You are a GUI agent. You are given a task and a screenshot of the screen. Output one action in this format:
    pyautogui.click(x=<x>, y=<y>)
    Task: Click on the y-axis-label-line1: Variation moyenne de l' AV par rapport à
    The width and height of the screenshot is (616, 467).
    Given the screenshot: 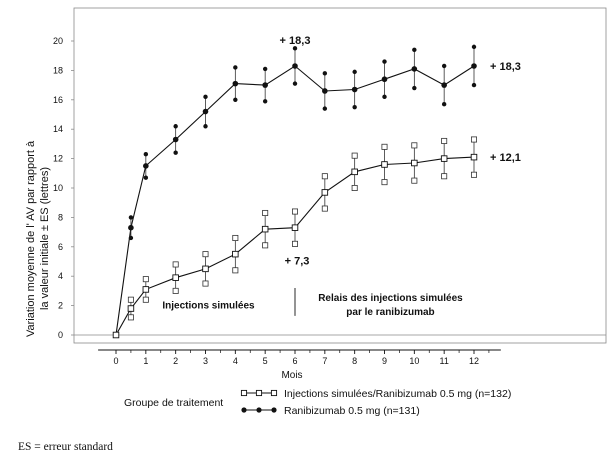 What is the action you would take?
    pyautogui.click(x=31, y=238)
    